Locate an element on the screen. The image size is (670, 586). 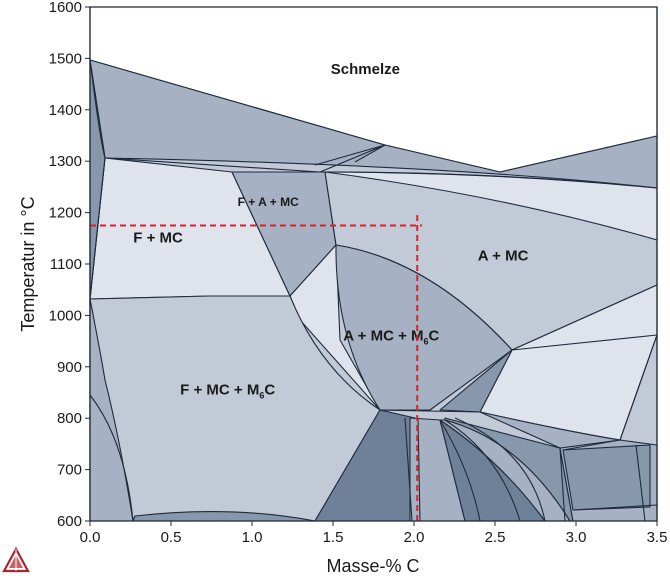
y-tick-label: 1200 is located at coordinates (65, 213).